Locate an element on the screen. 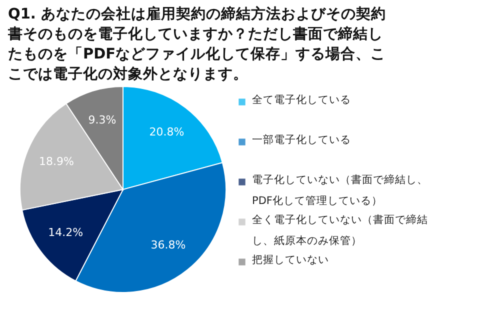 Image resolution: width=484 pixels, height=333 pixels. data-label: 36.8% is located at coordinates (168, 245).